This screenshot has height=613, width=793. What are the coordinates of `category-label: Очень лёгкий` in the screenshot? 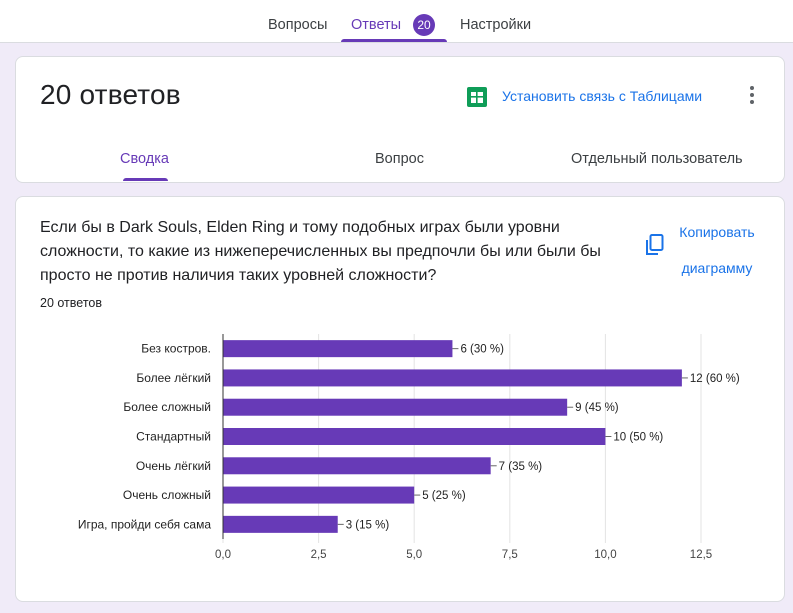 It's located at (173, 466).